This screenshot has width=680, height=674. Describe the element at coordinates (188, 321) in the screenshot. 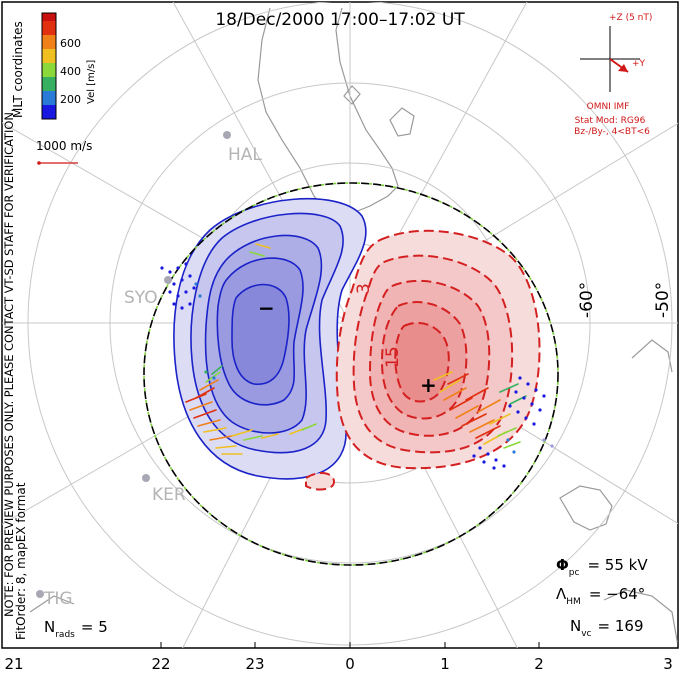

I see `velocity-dots-dusk` at that location.